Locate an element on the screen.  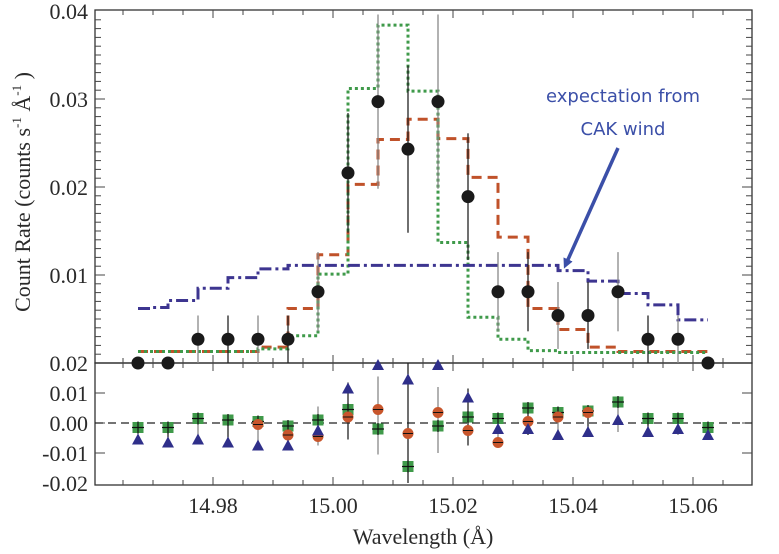
y-axis-title-main: Count Rate (counts s is located at coordinates (22, 220).